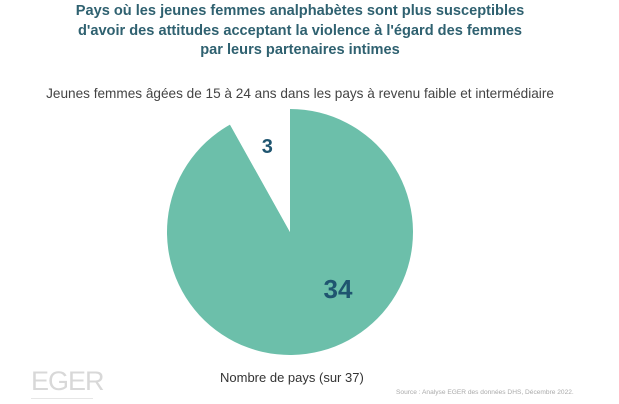 Image resolution: width=619 pixels, height=404 pixels. What do you see at coordinates (338, 289) in the screenshot?
I see `data-label-34: 34` at bounding box center [338, 289].